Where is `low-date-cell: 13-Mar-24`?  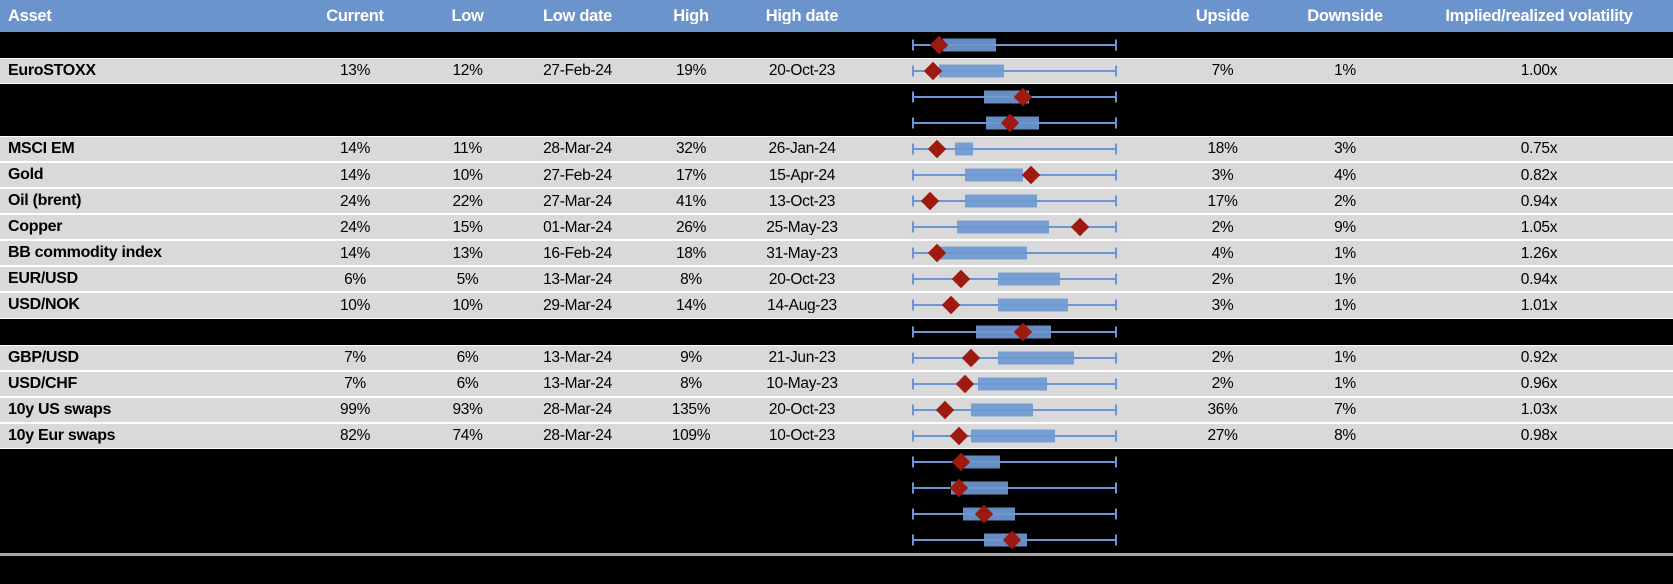
low-date-cell: 13-Mar-24 is located at coordinates (577, 279).